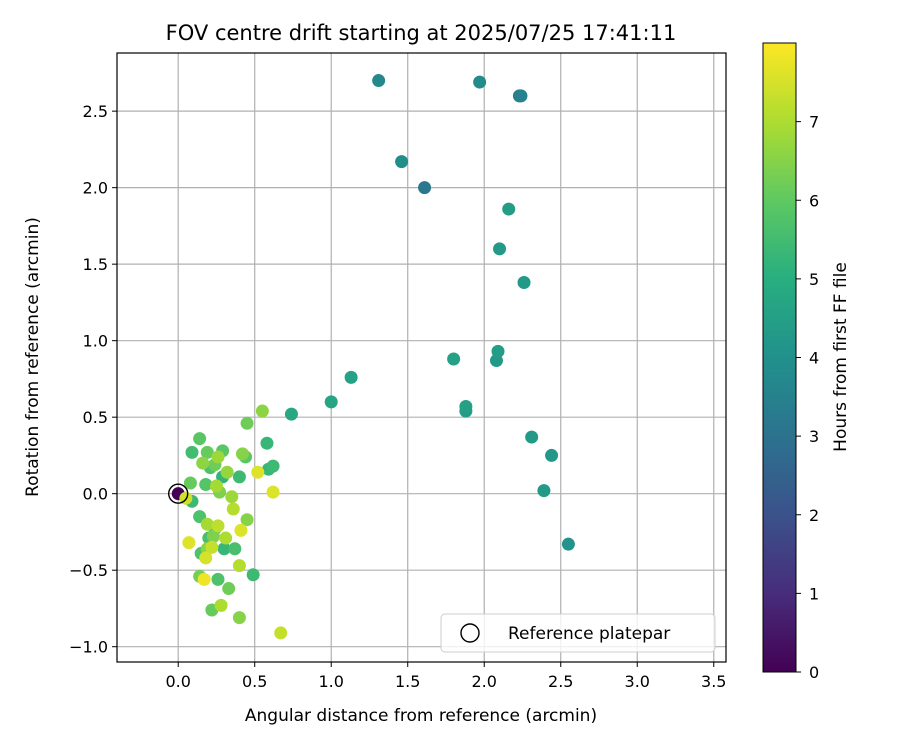 This screenshot has height=750, width=900. What do you see at coordinates (88, 570) in the screenshot?
I see `y-tick-label: −0.5` at bounding box center [88, 570].